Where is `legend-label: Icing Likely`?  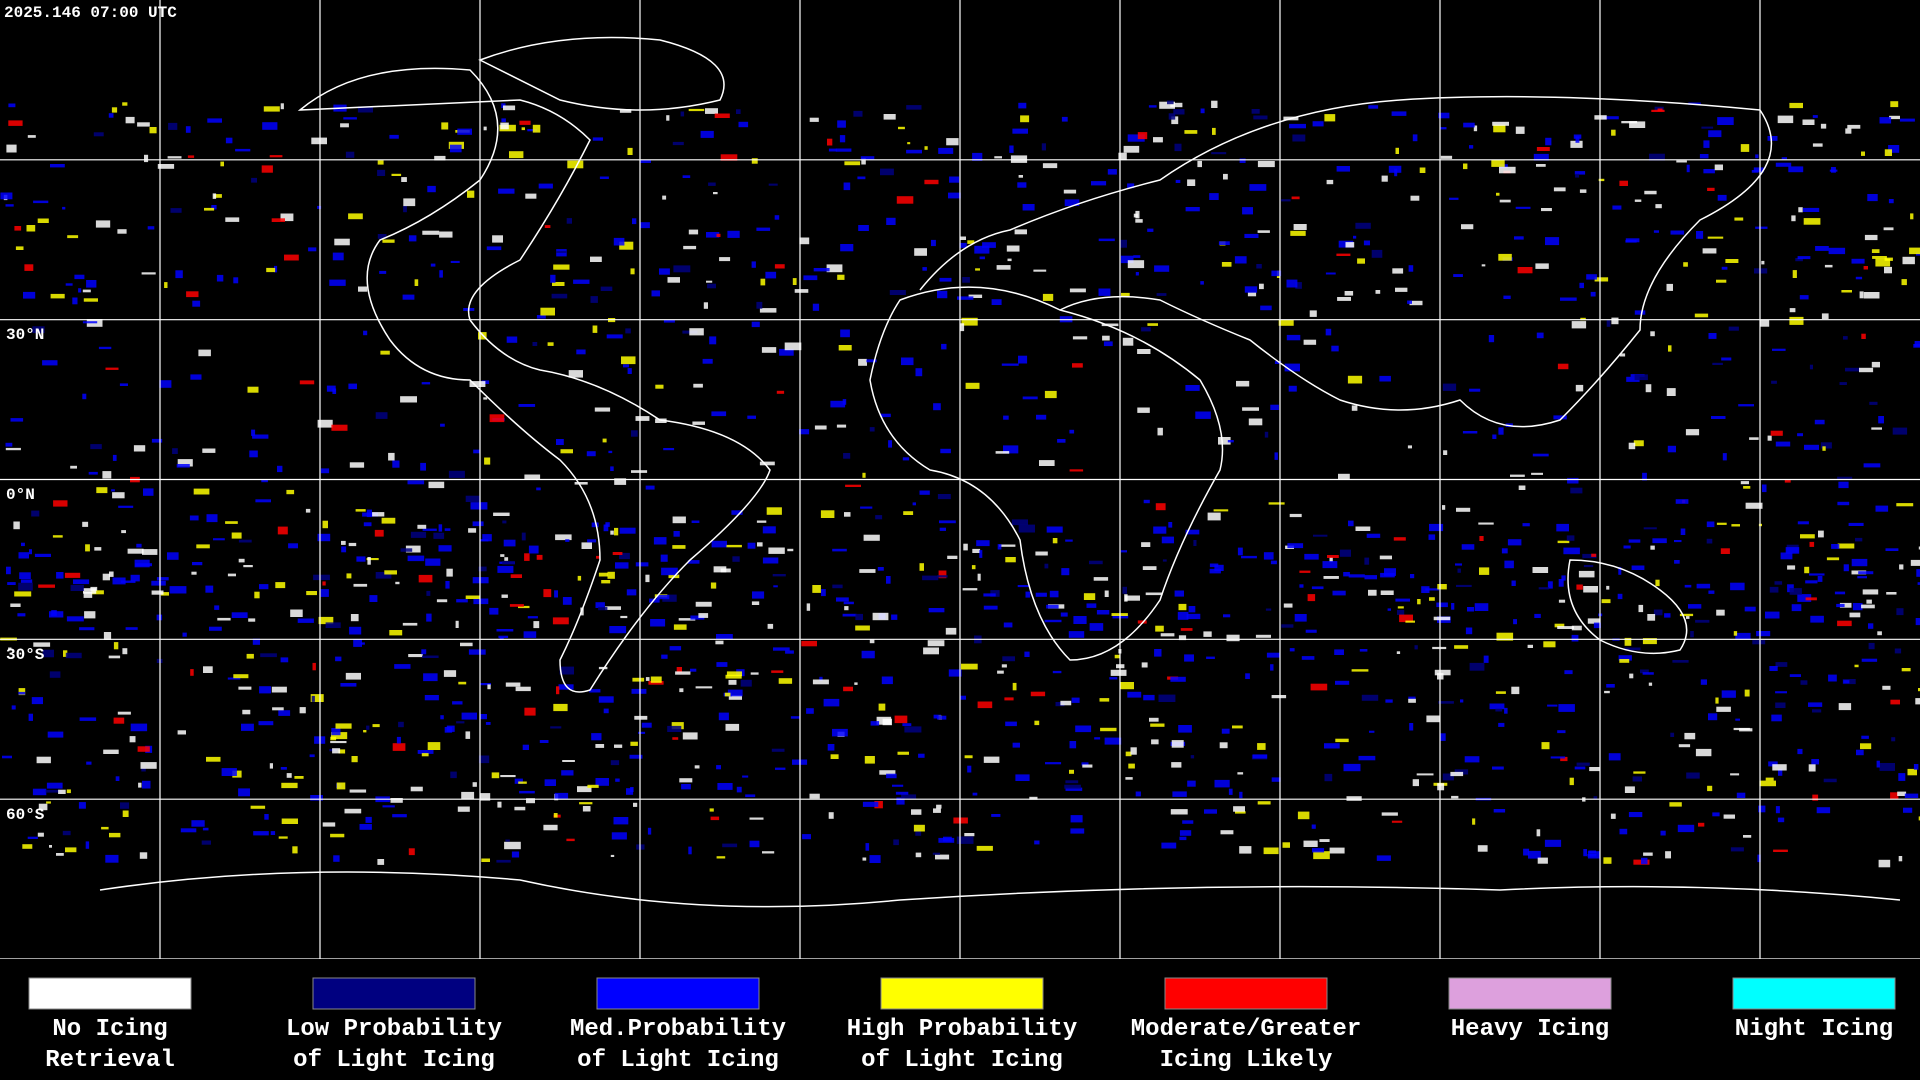 legend-label: Icing Likely is located at coordinates (1246, 1060).